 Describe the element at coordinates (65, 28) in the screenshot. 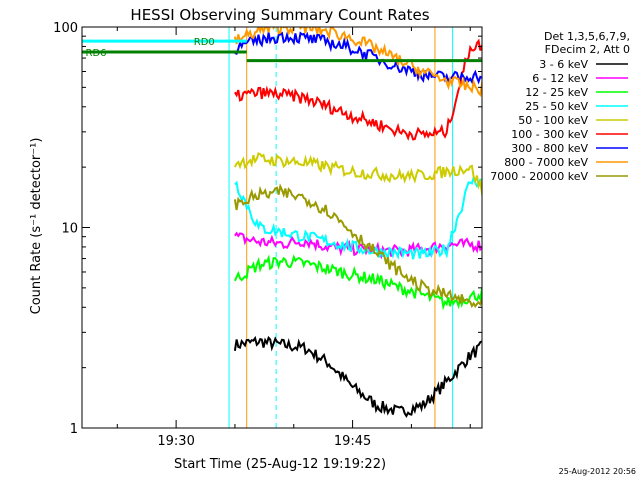

I see `y-tick-label-2: 100` at that location.